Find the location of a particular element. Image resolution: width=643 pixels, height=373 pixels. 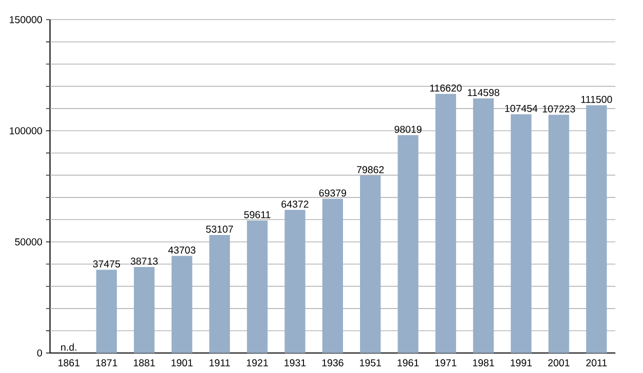

x-tick-label: 1911 is located at coordinates (220, 362).